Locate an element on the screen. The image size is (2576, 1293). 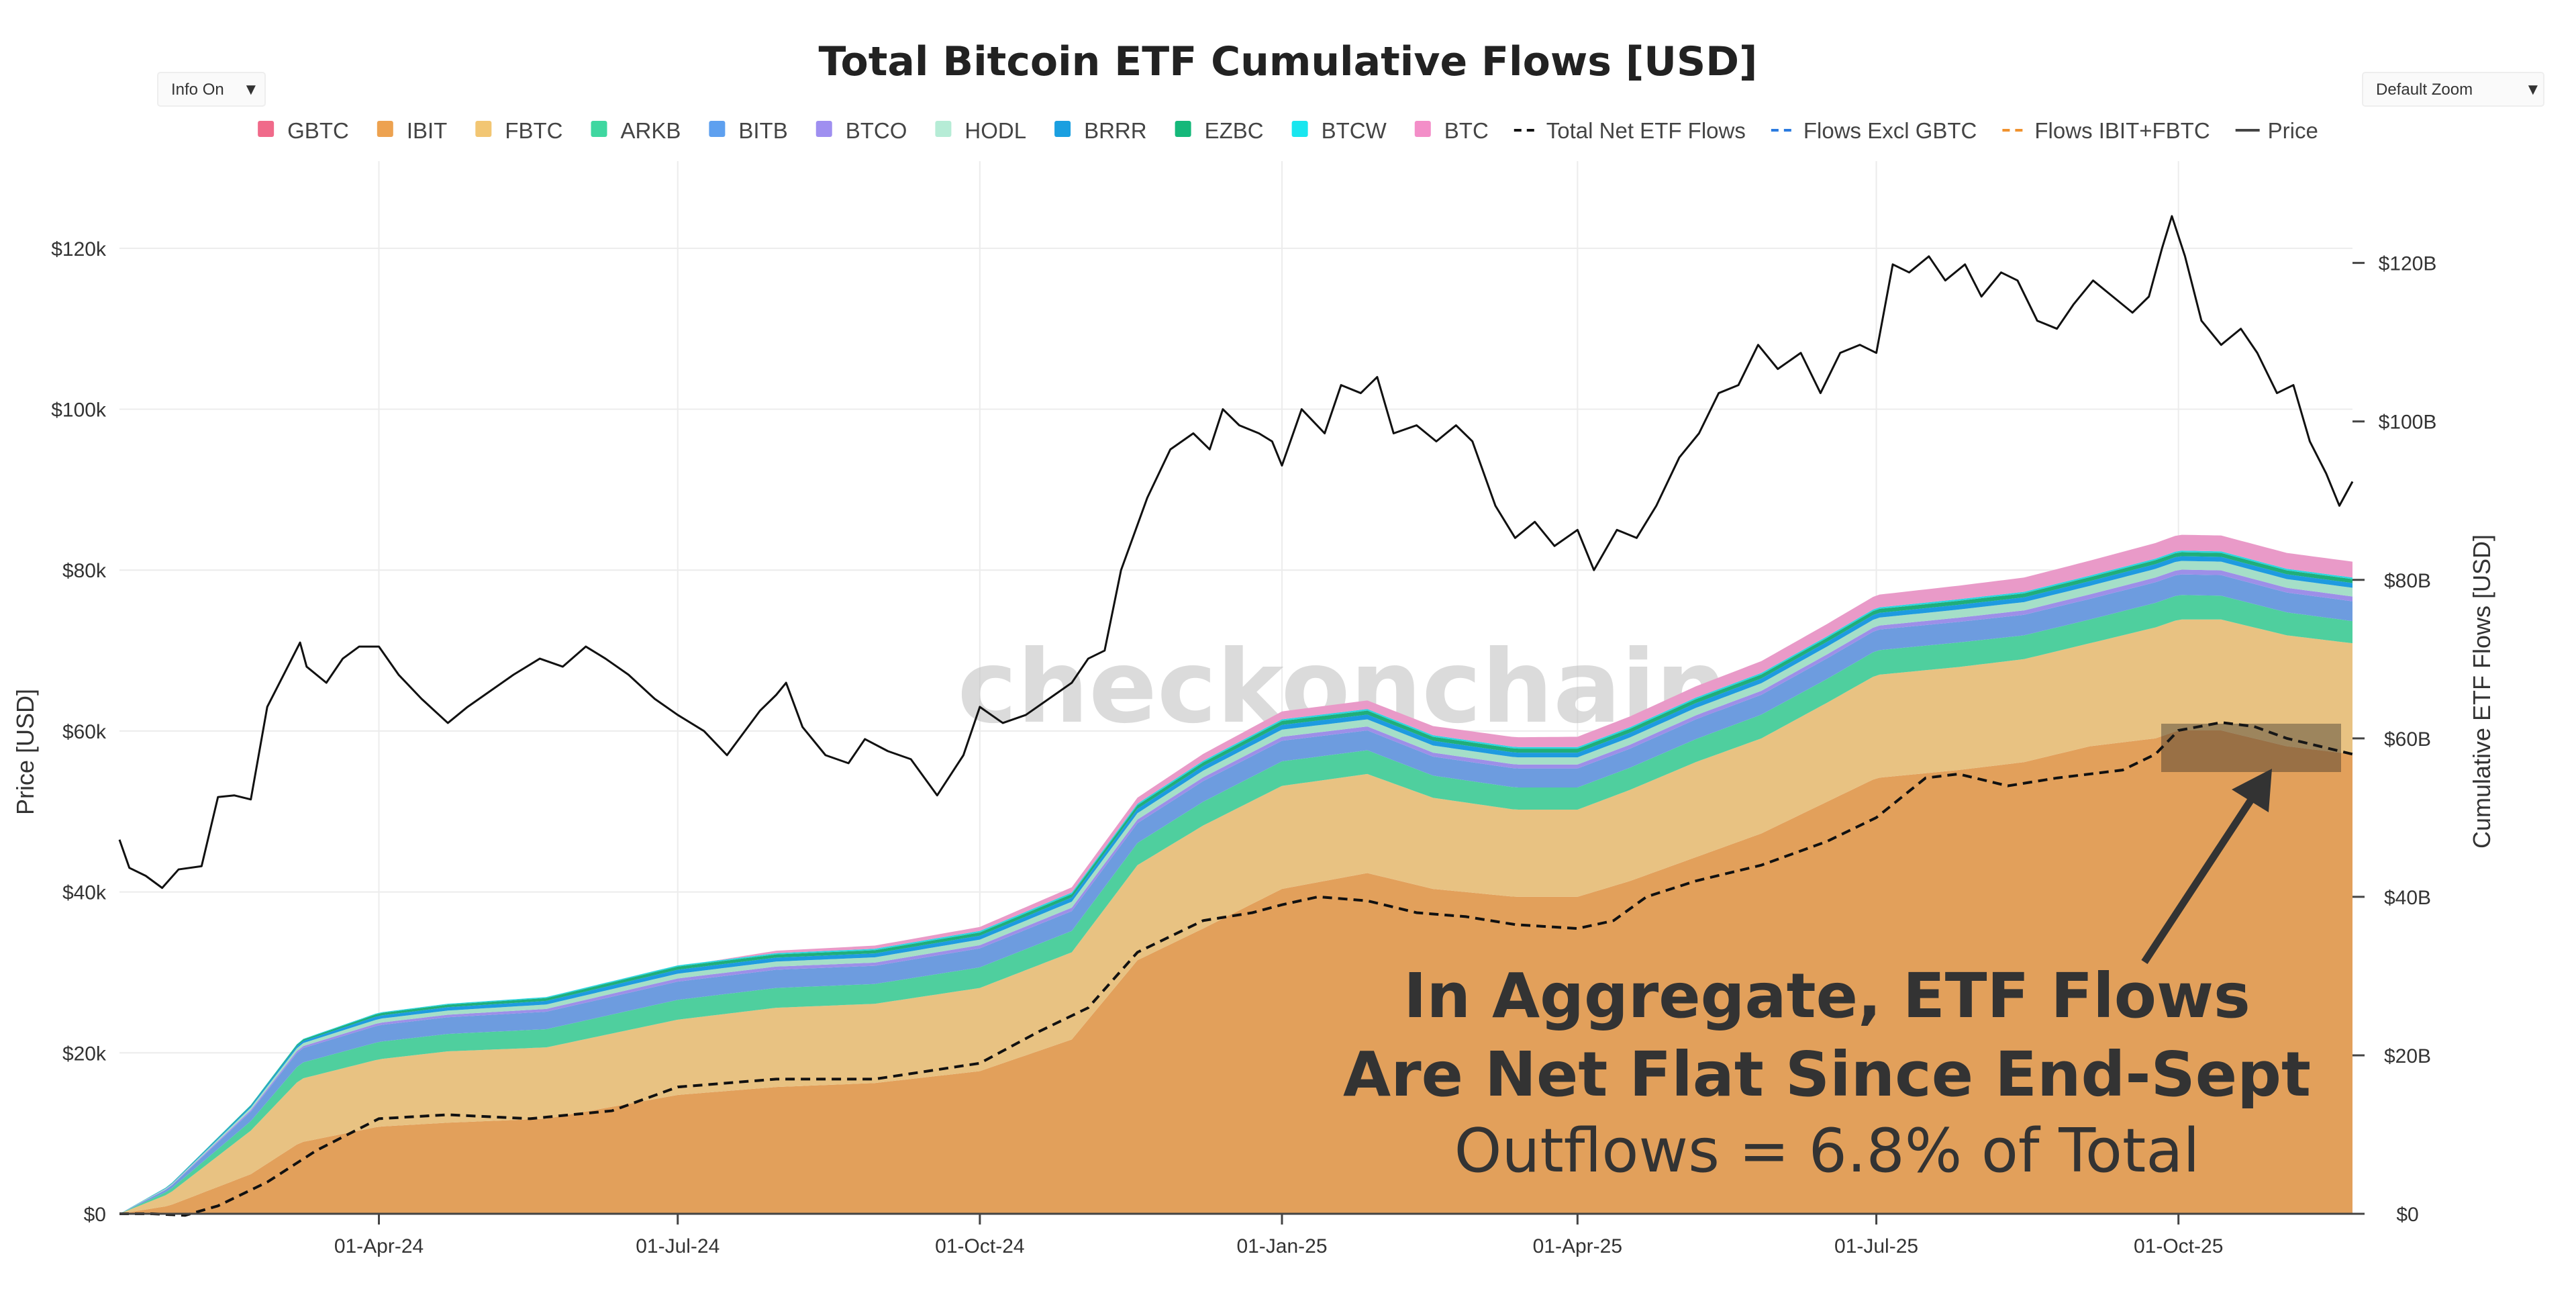
left-tick-label: $100k is located at coordinates (79, 411).